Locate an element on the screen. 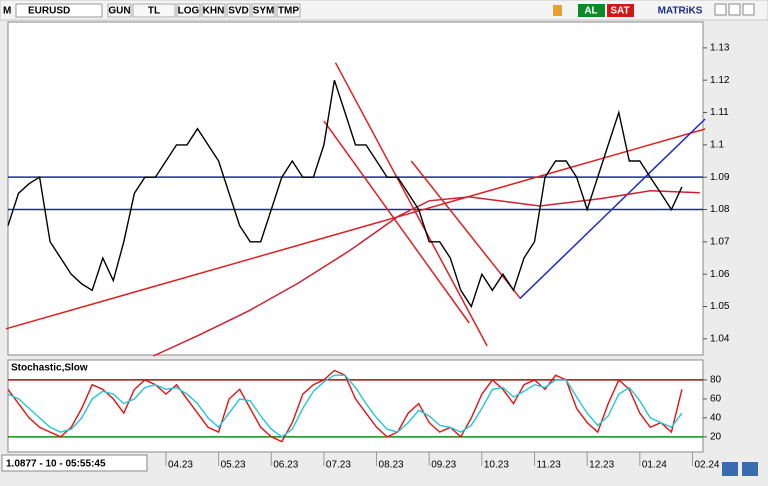  symbol-box is located at coordinates (59, 10).